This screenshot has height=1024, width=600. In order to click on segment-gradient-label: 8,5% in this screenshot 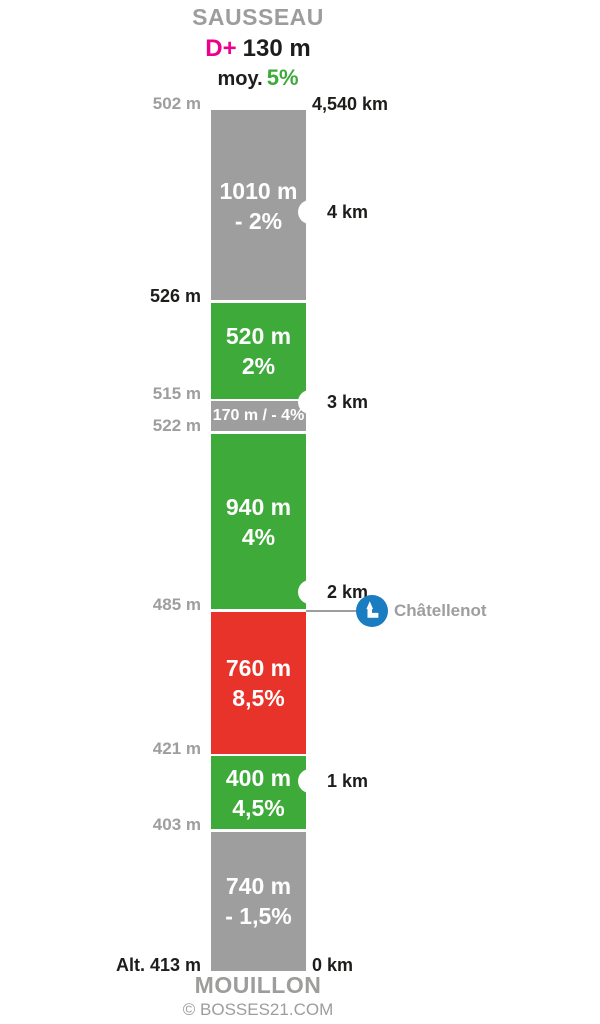, I will do `click(258, 697)`.